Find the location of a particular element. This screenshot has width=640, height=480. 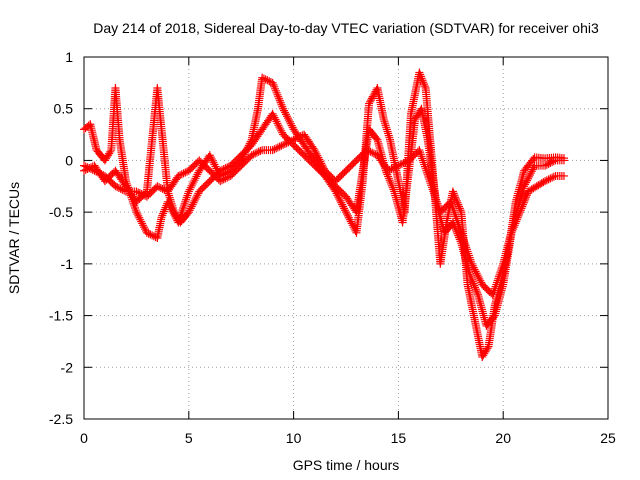

y-tick-label: -2 is located at coordinates (67, 367).